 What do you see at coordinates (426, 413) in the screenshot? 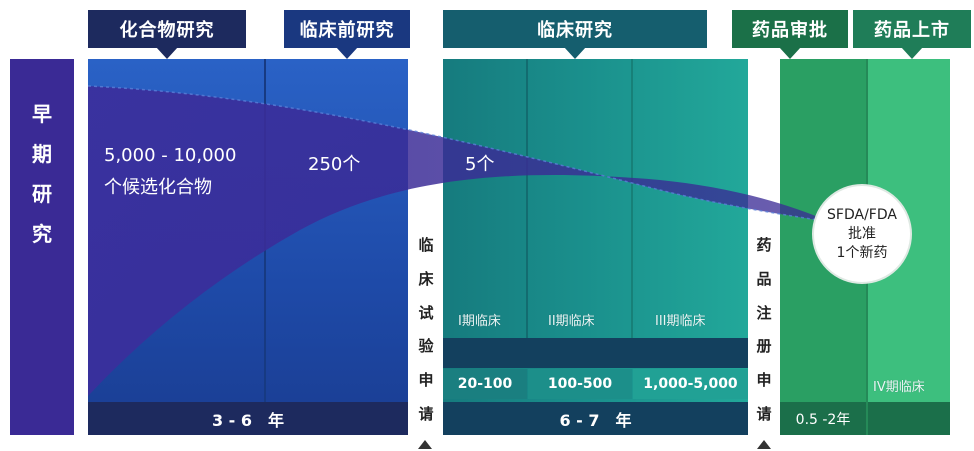
I see `cta-char-6: 请` at bounding box center [426, 413].